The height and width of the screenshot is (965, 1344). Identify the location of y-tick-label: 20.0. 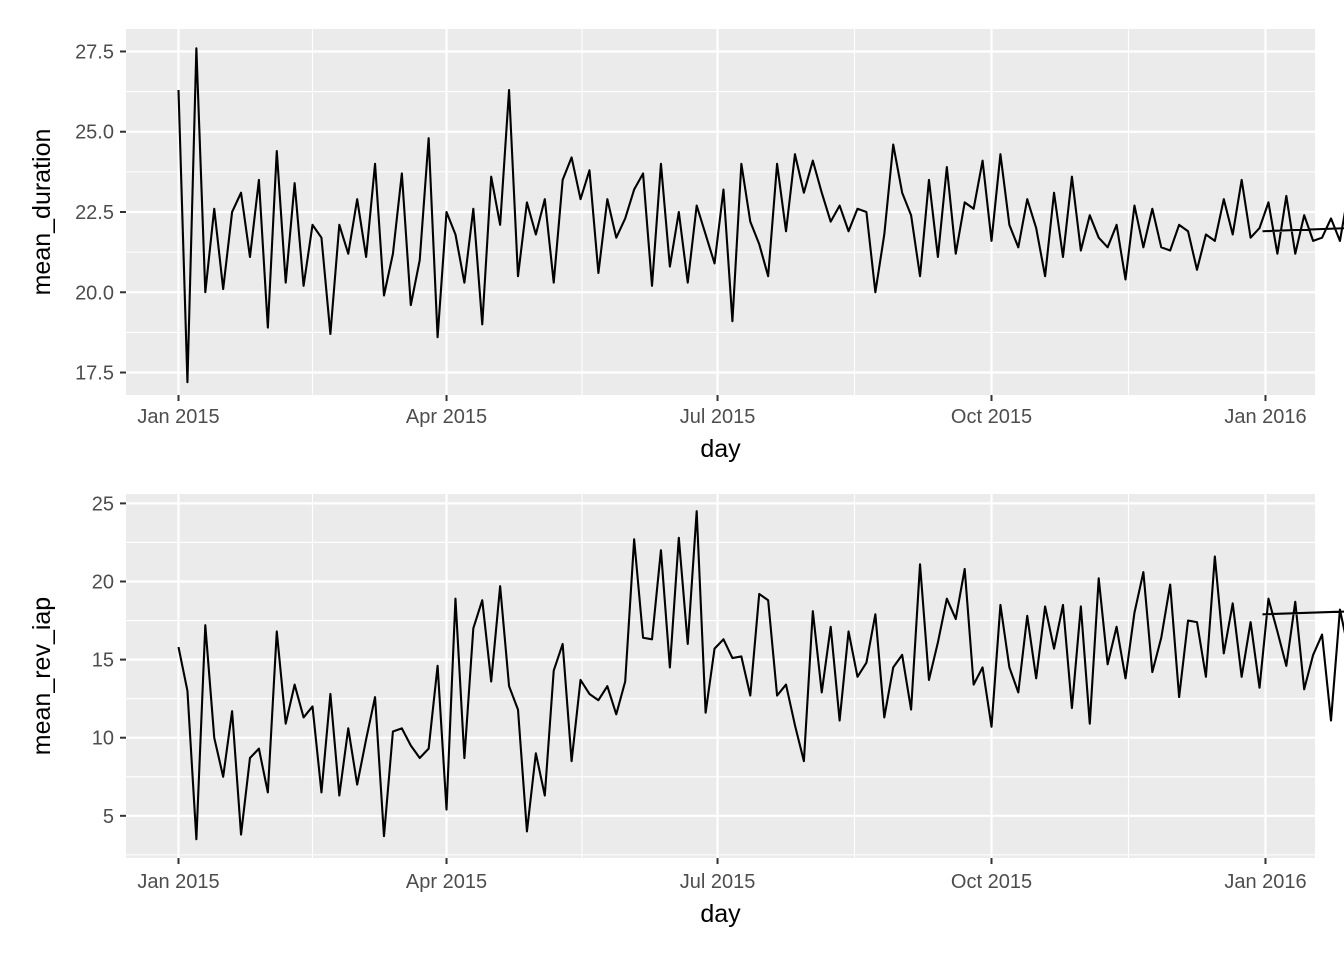
(94, 293).